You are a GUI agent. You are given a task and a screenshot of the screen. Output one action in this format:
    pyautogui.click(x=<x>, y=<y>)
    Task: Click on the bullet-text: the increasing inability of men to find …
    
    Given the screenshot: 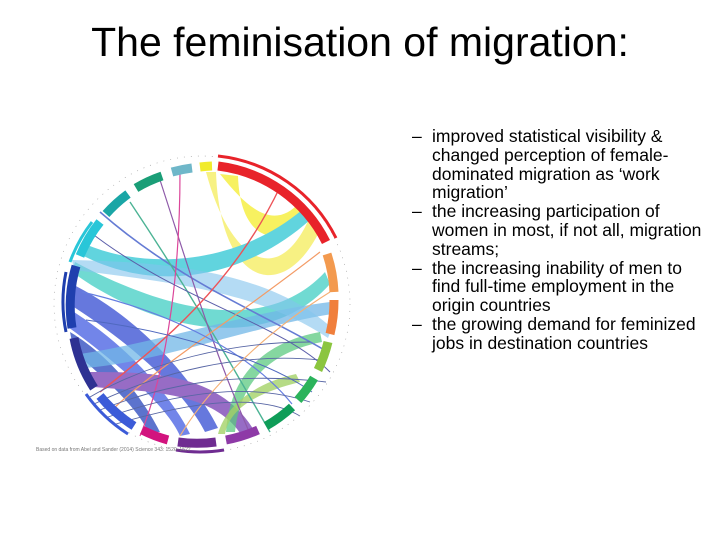 What is the action you would take?
    pyautogui.click(x=557, y=286)
    